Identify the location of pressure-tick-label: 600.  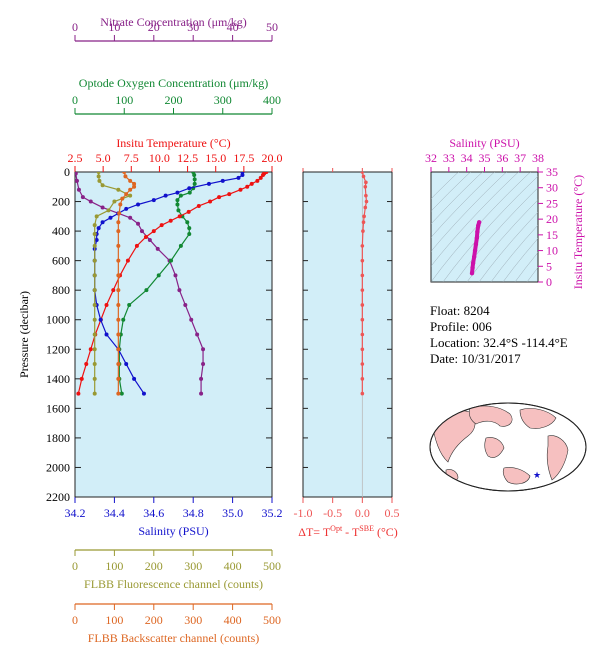
(61, 261).